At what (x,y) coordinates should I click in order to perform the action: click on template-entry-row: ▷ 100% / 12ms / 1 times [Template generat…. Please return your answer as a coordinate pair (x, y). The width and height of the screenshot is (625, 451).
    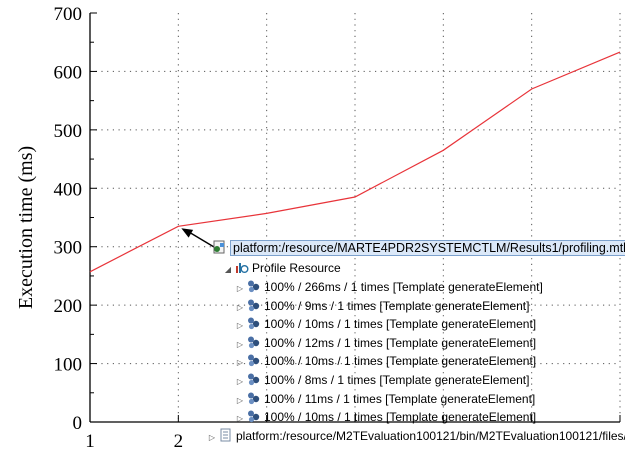
    Looking at the image, I should click on (385, 344).